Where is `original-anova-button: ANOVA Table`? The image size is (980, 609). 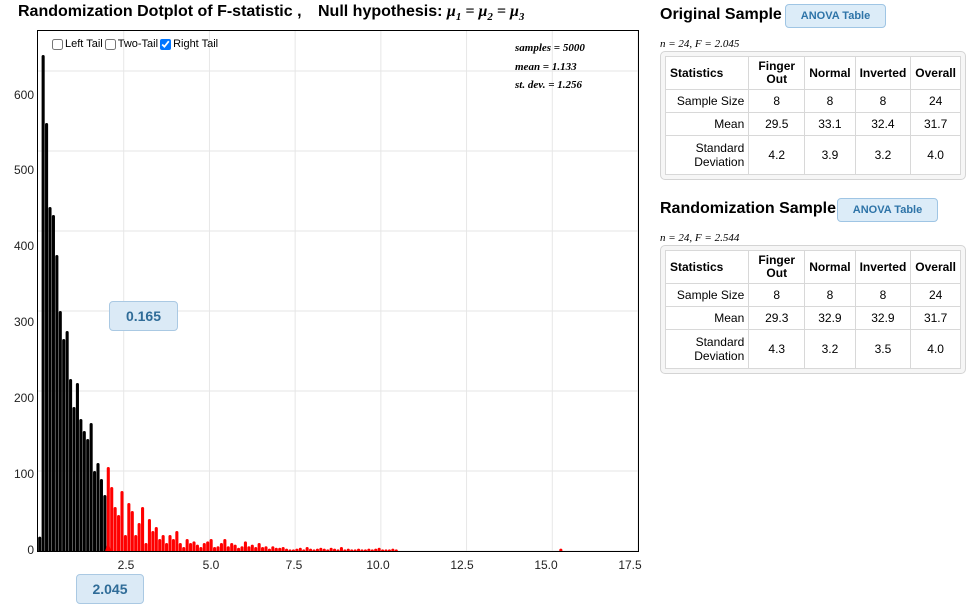
original-anova-button: ANOVA Table is located at coordinates (835, 16).